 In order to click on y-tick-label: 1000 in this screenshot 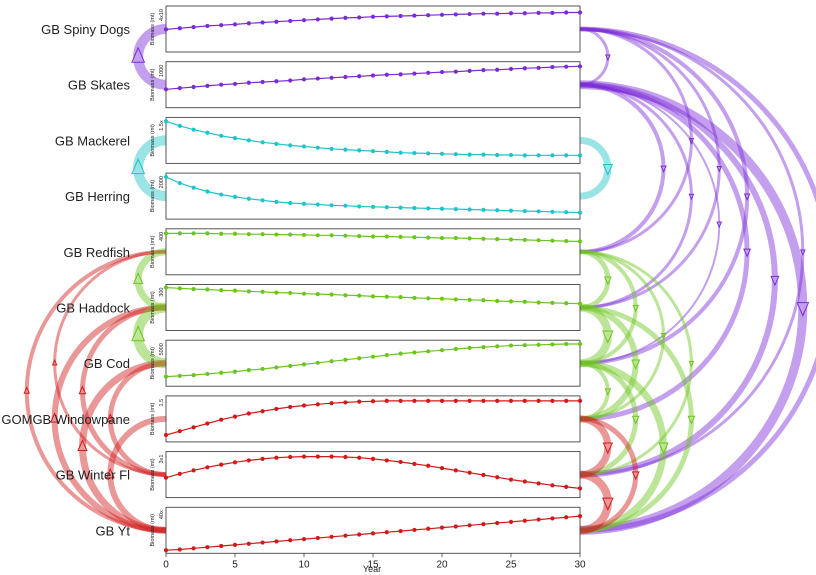, I will do `click(162, 71)`.